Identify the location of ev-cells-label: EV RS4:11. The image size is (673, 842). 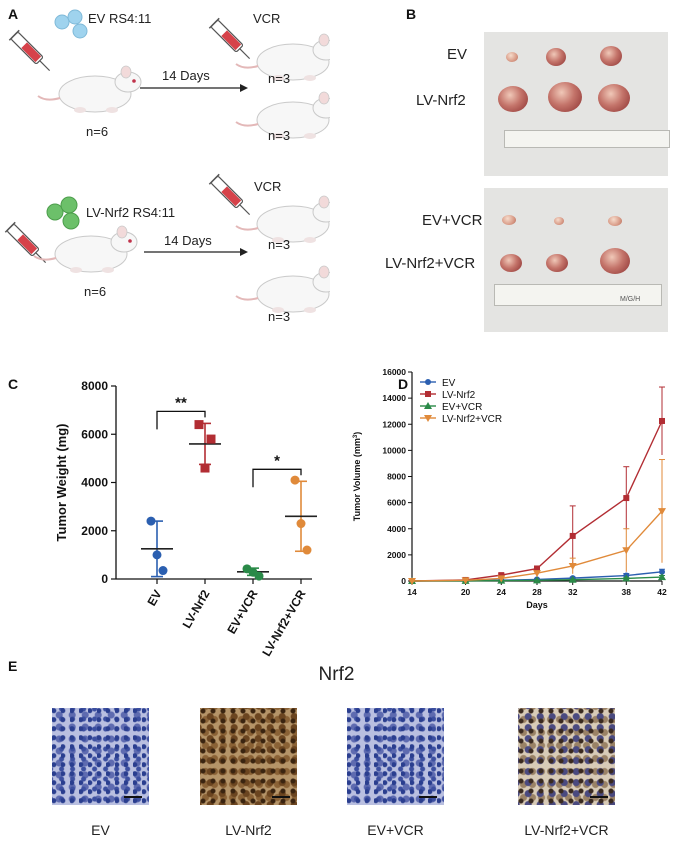
(120, 18).